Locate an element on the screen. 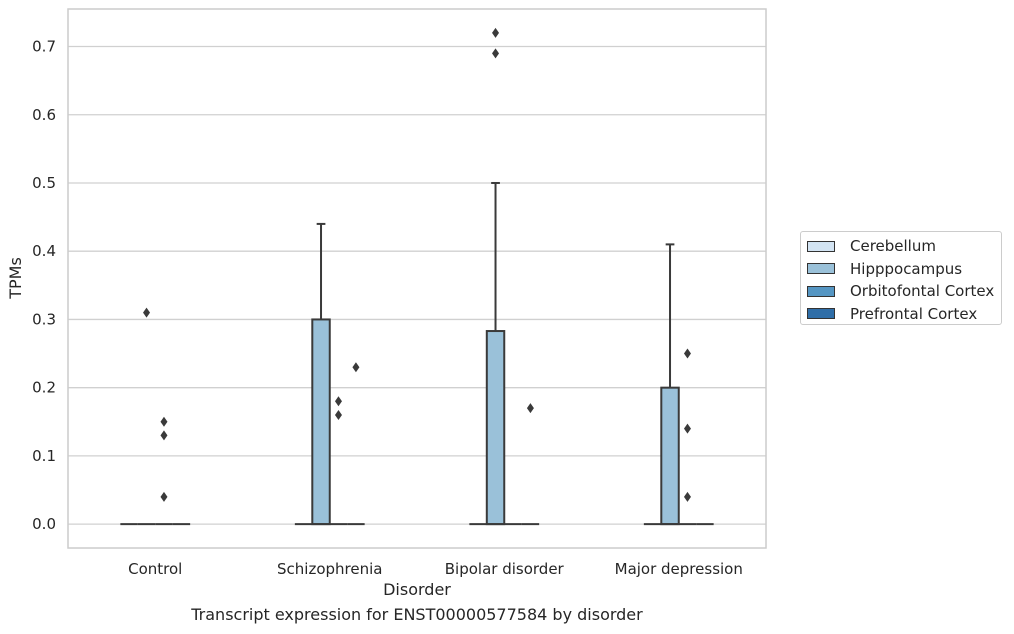  x-tick-label: Major depression is located at coordinates (679, 569).